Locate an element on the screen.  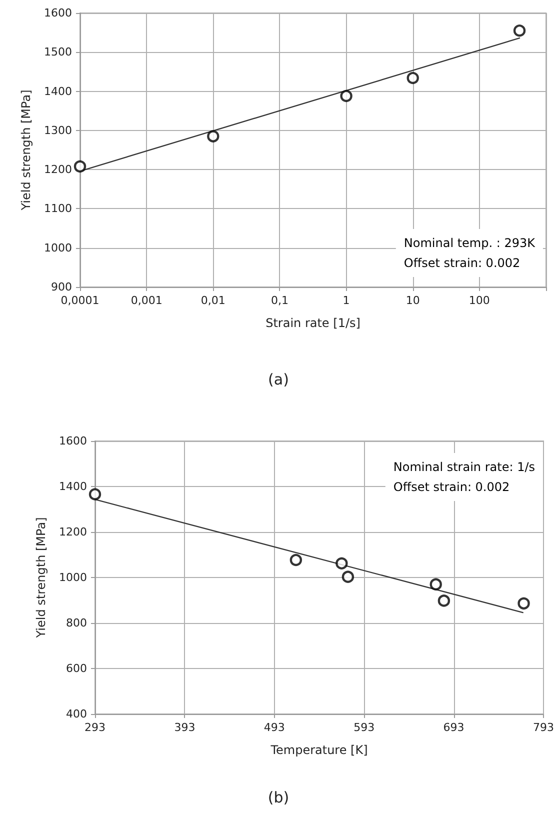
x-axis-title: Strain rate [1/s] is located at coordinates (313, 323).